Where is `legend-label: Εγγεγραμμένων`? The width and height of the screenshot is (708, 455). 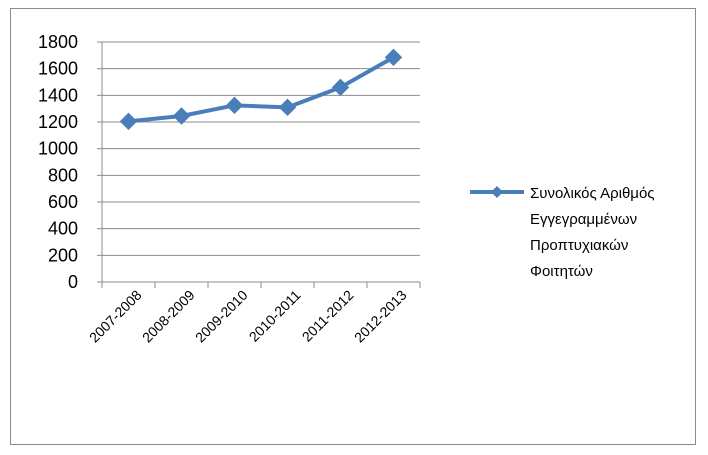
legend-label: Εγγεγραμμένων is located at coordinates (583, 219).